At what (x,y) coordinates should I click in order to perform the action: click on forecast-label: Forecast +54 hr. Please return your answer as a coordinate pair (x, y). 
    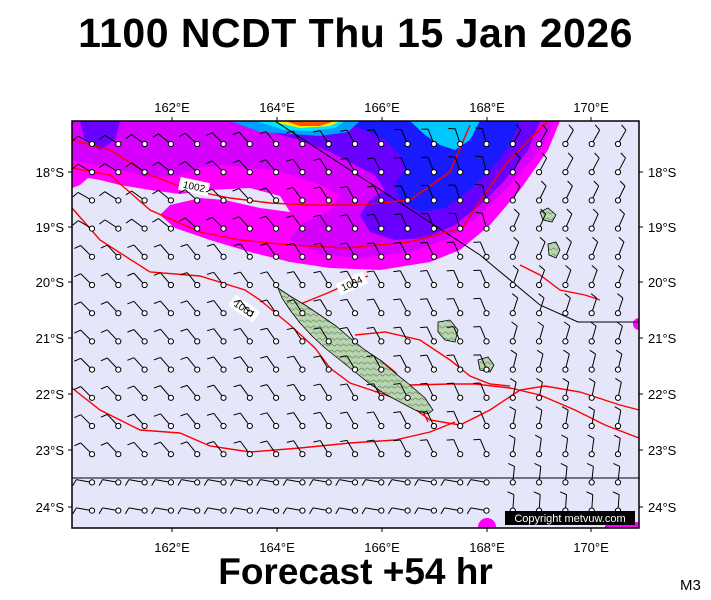
    Looking at the image, I should click on (355, 571).